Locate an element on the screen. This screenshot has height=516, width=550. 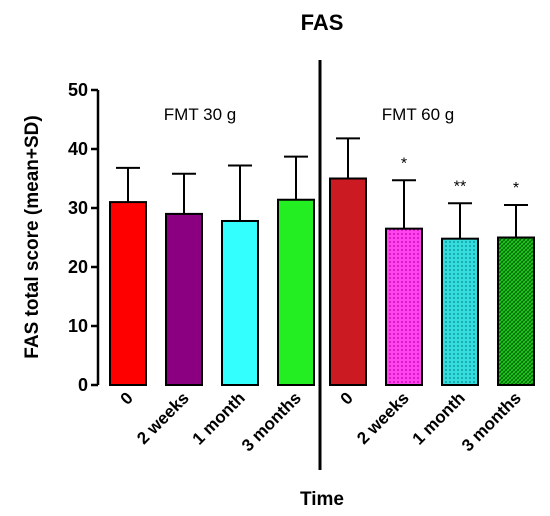
y-tick-label-30: 30 is located at coordinates (78, 208).